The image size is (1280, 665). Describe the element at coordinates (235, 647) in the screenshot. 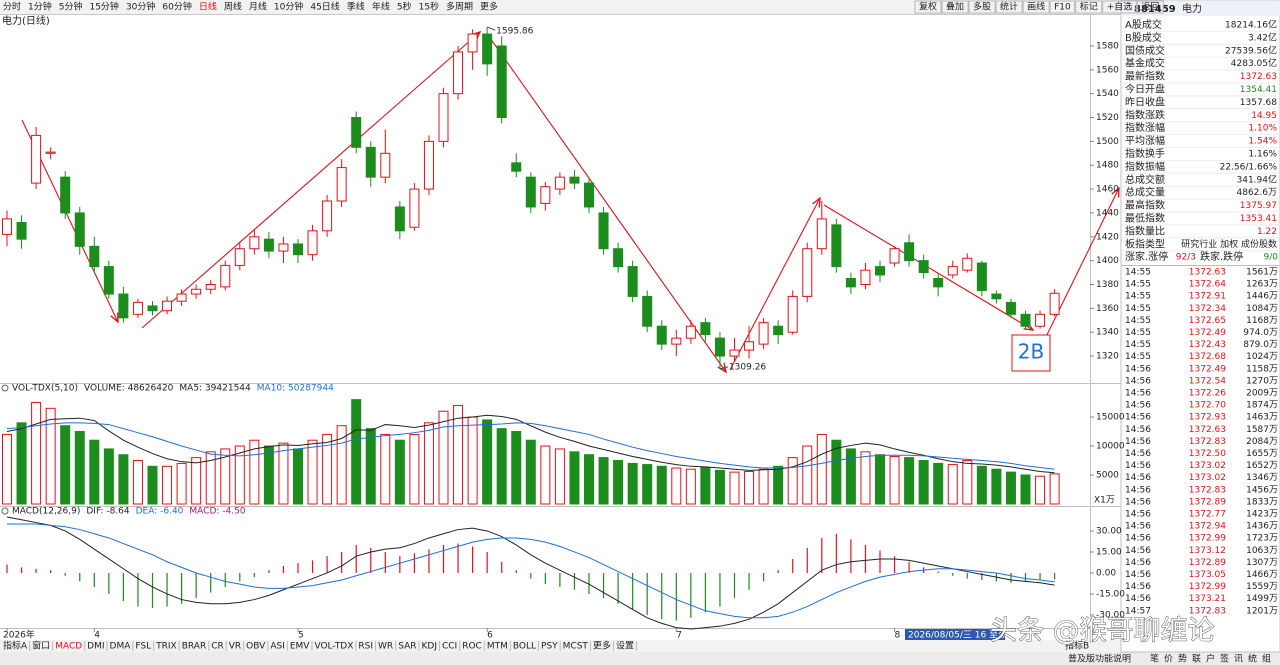

I see `indicator-tab: VR` at that location.